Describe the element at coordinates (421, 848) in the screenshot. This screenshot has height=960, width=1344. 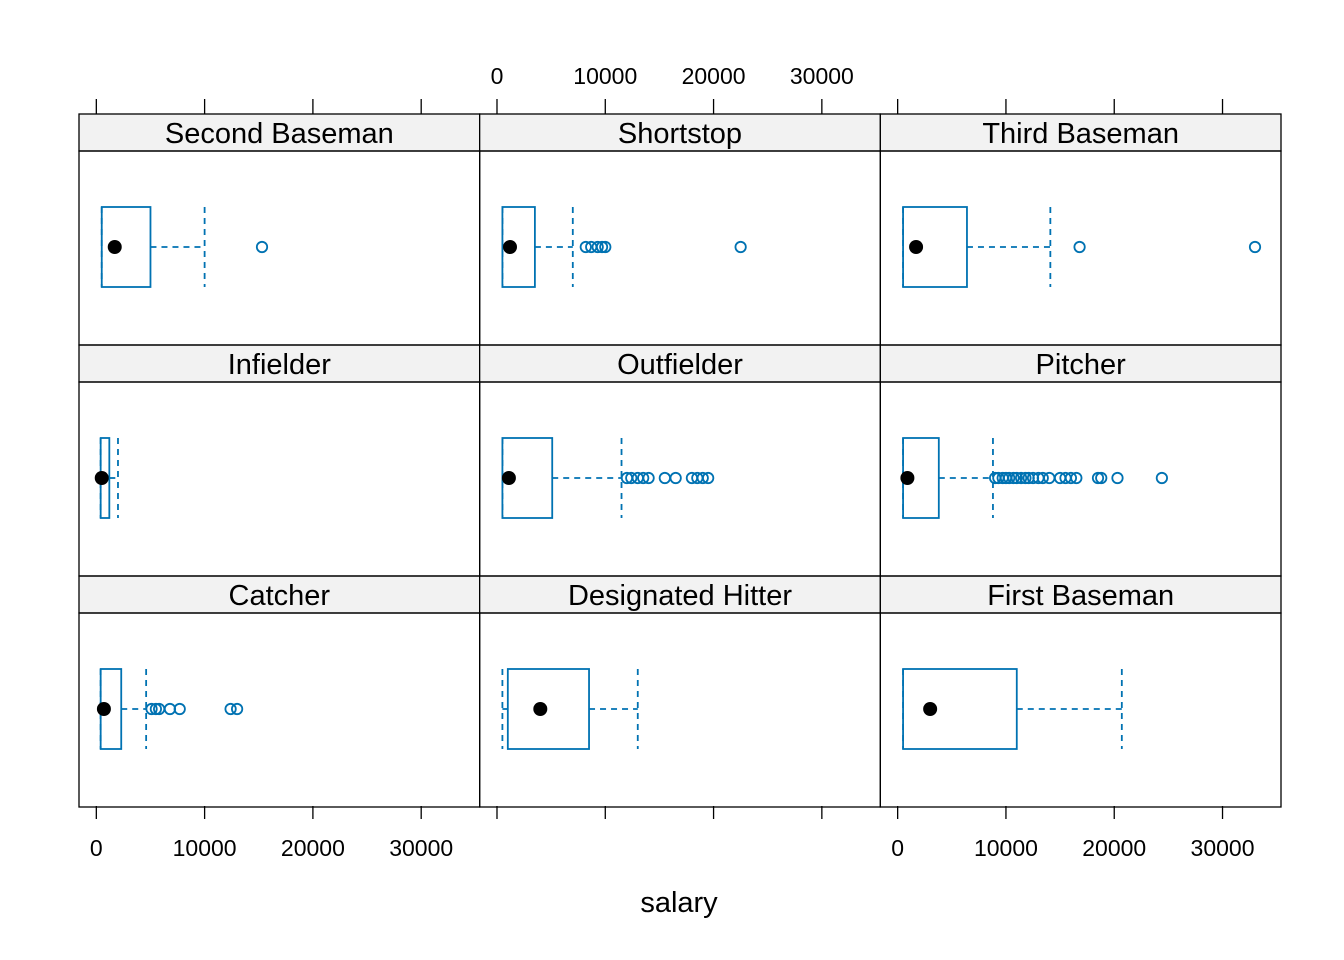
I see `x-tick-label-bottom-0-30000: 30000` at that location.